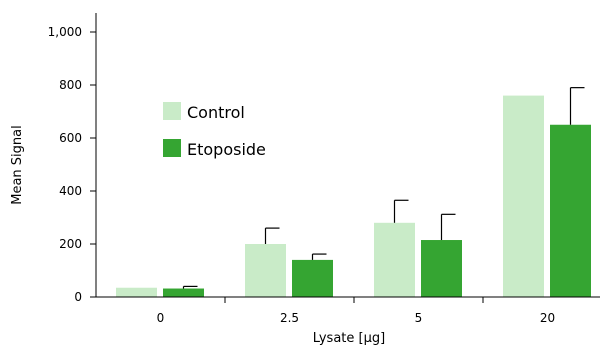 The image size is (609, 354). What do you see at coordinates (17, 165) in the screenshot?
I see `y-axis-label: Mean Signal` at bounding box center [17, 165].